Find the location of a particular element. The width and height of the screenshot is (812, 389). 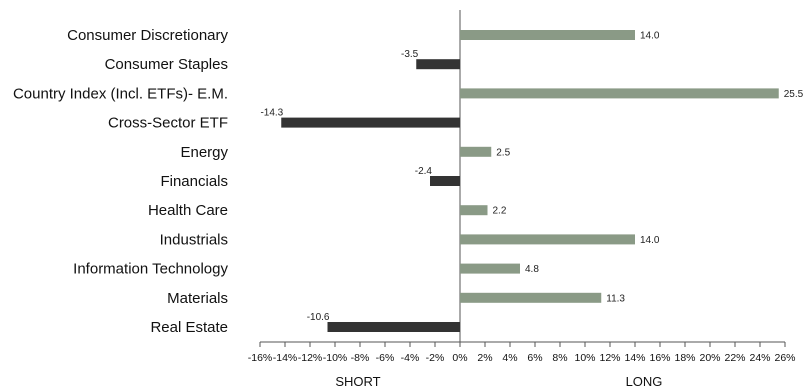

x-tick-label: -4% is located at coordinates (410, 358).